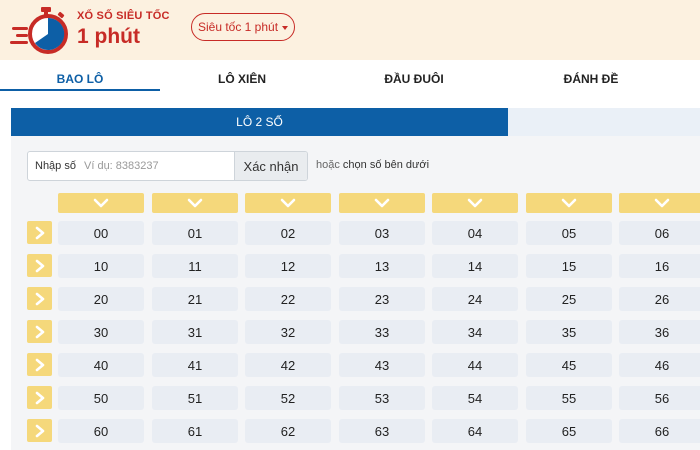 The width and height of the screenshot is (700, 450). Describe the element at coordinates (288, 299) in the screenshot. I see `number-cell: 22` at that location.